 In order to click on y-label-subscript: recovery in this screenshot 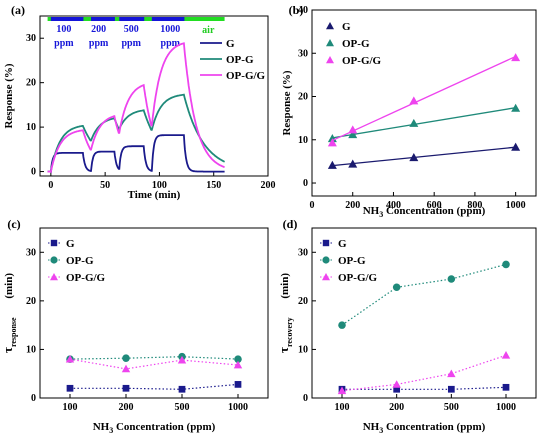, I will do `click(289, 332)`.